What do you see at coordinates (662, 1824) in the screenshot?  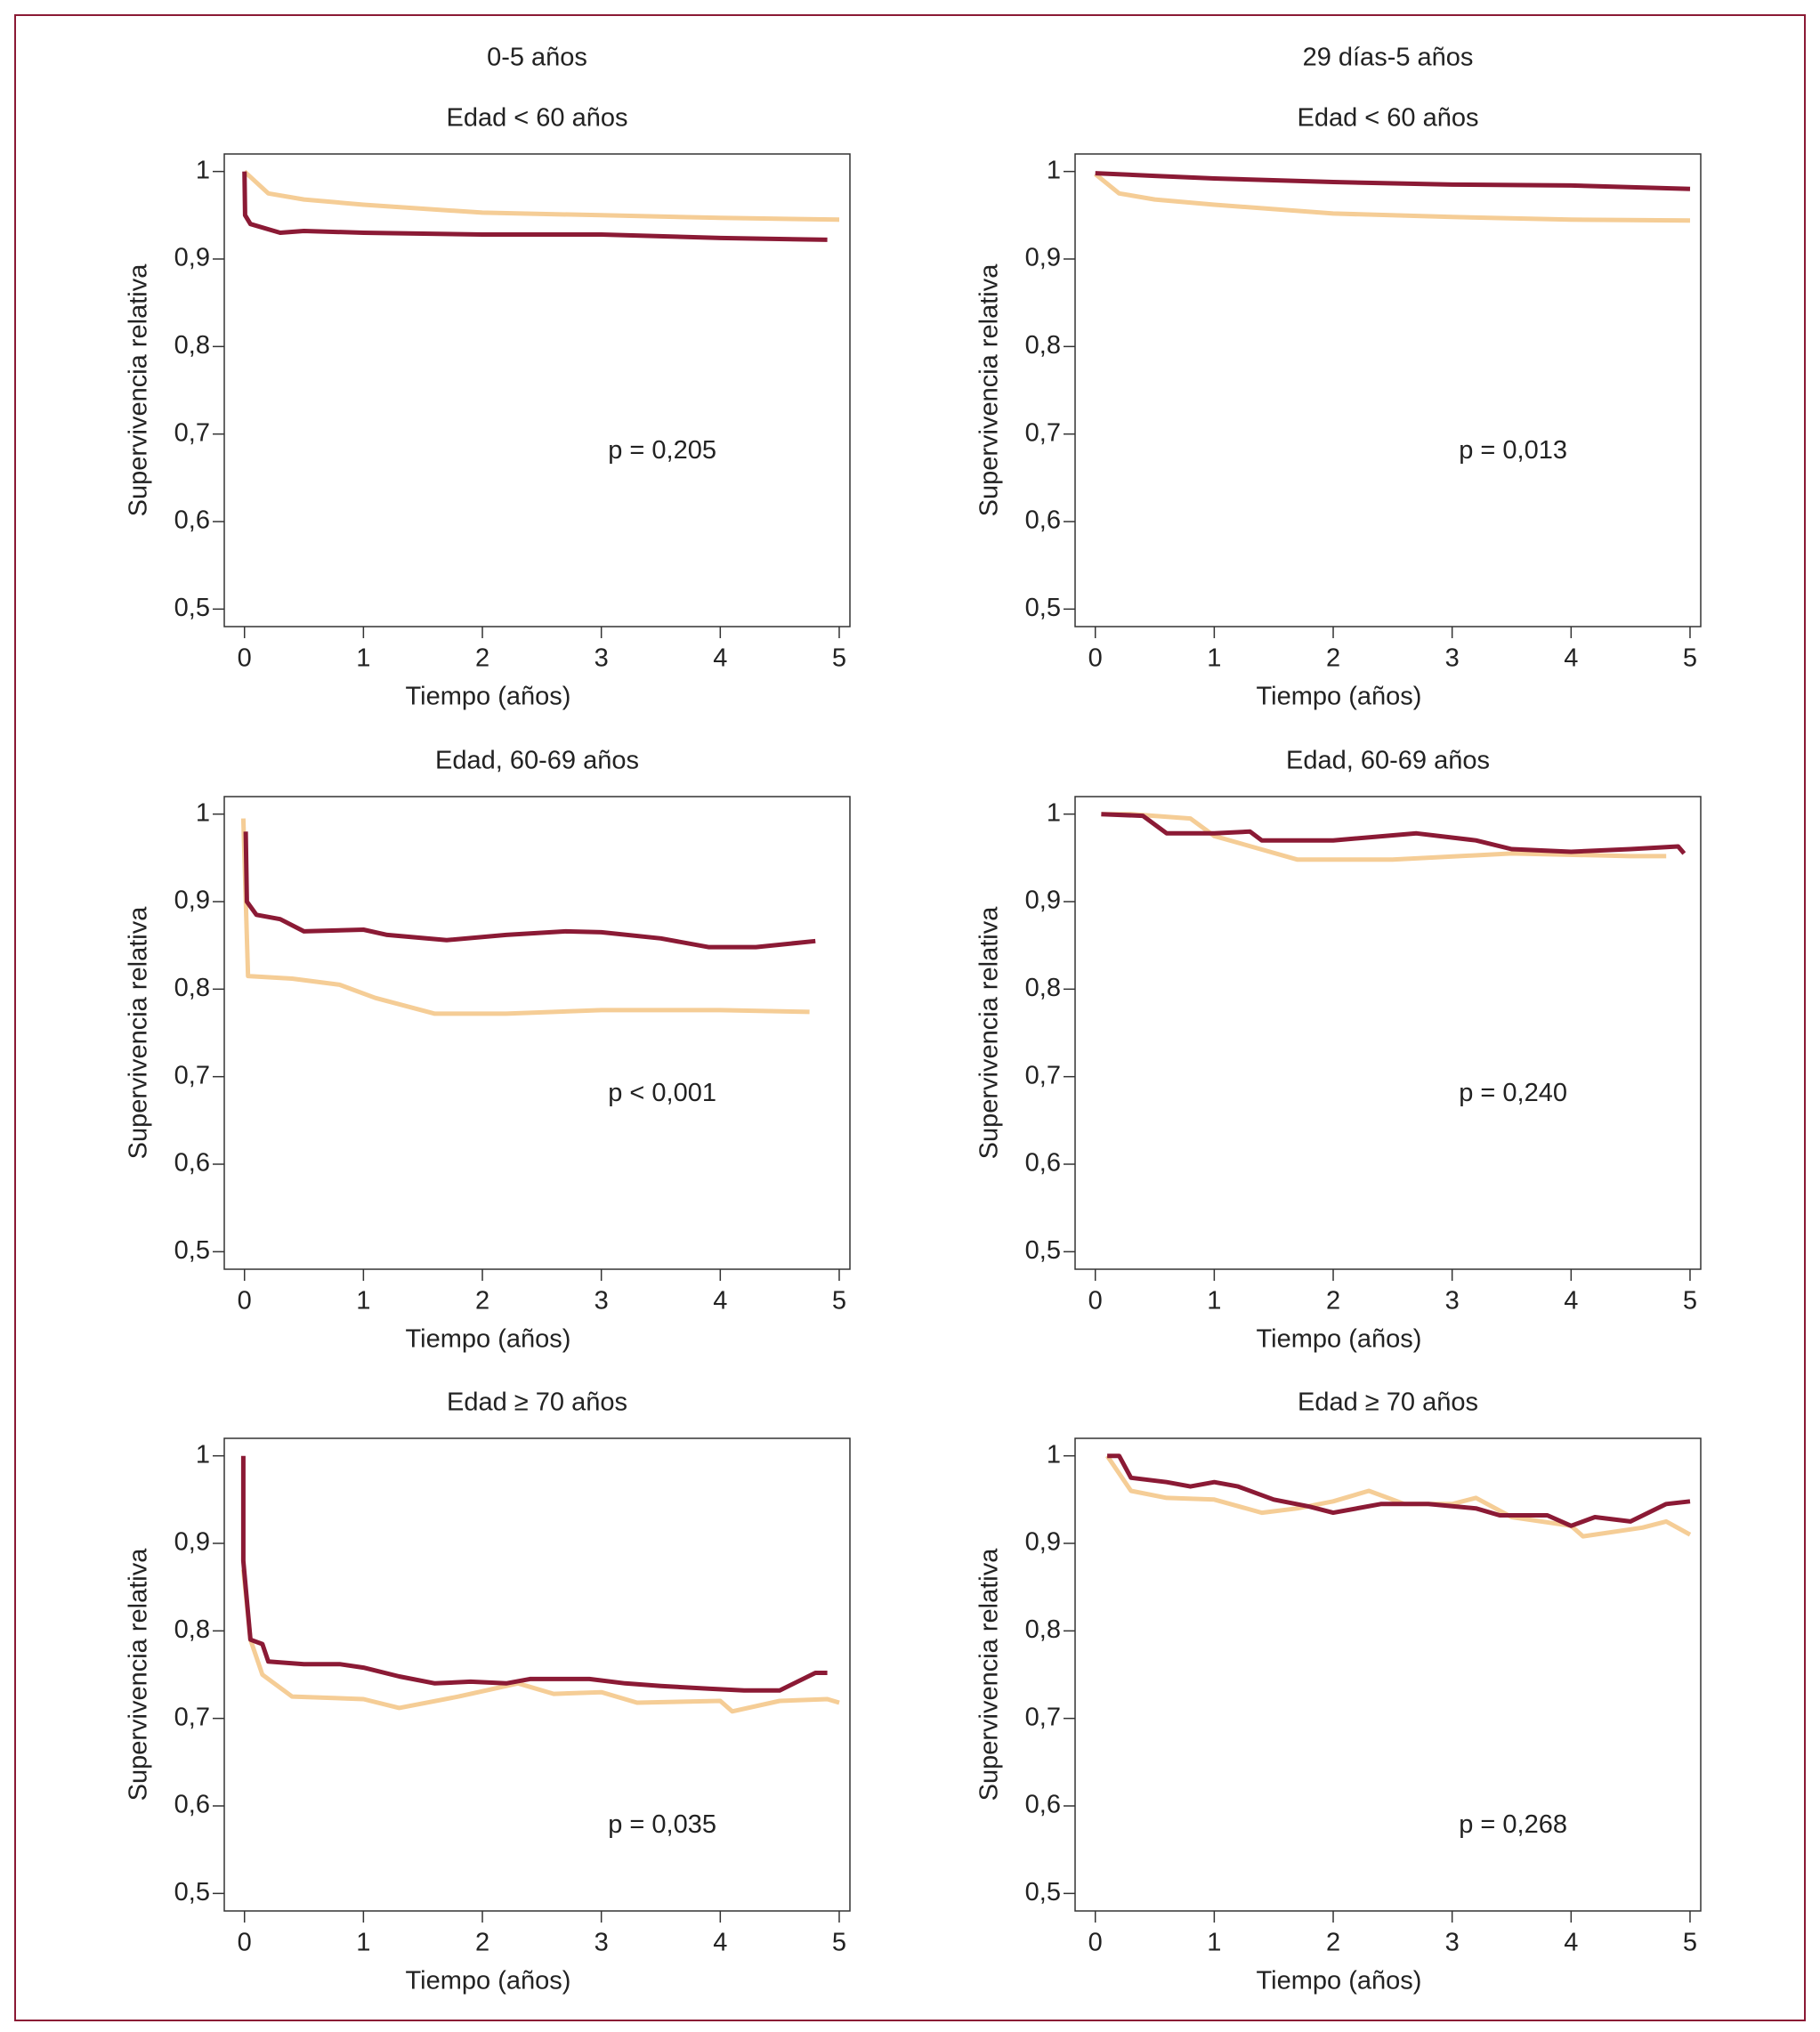 I see `p-value-annotation: p = 0,035` at bounding box center [662, 1824].